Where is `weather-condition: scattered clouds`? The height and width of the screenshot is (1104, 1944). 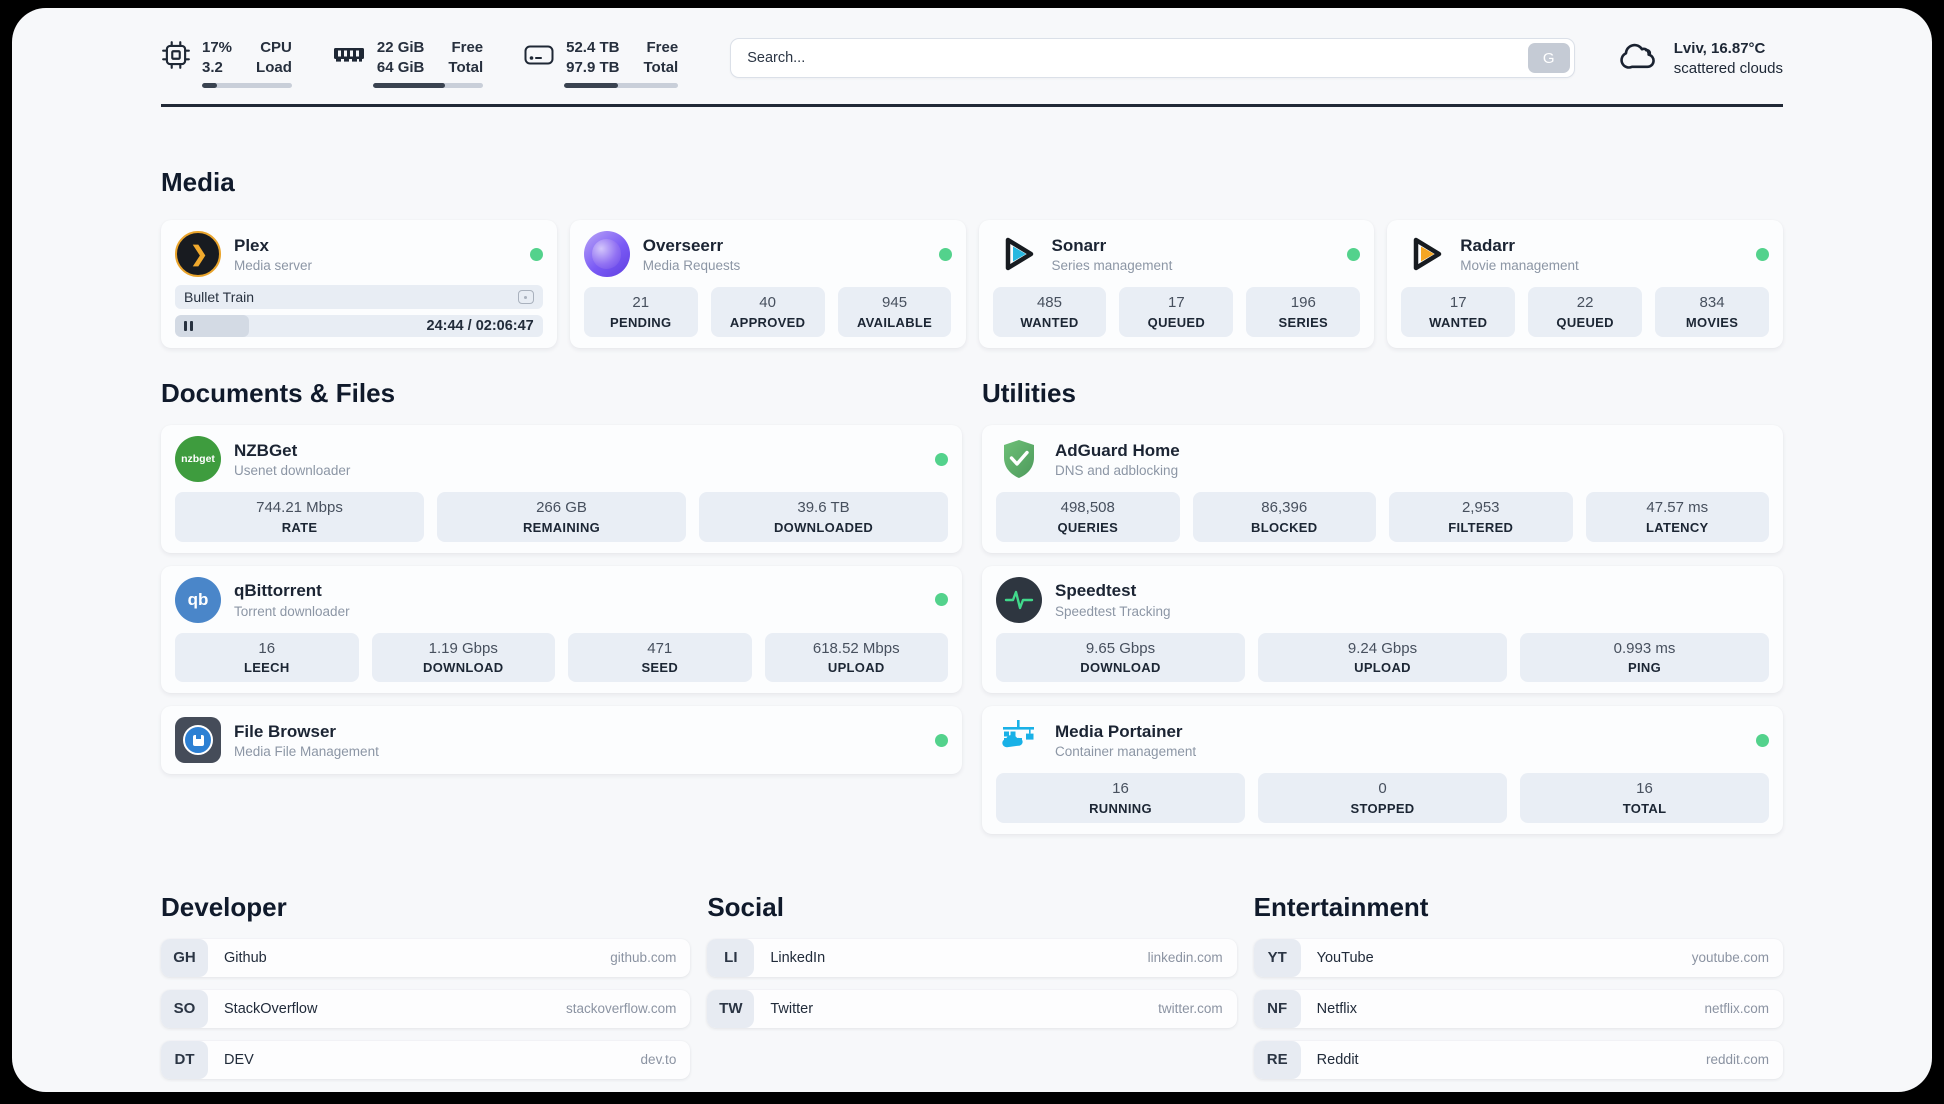 weather-condition: scattered clouds is located at coordinates (1728, 68).